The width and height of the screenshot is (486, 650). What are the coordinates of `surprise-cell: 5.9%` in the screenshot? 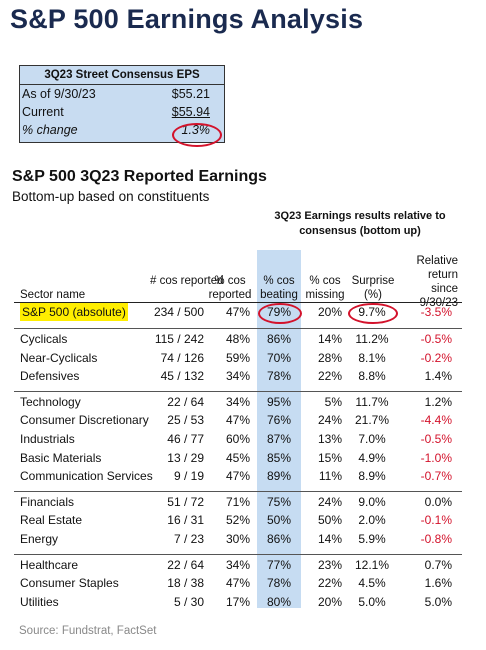 It's located at (372, 539).